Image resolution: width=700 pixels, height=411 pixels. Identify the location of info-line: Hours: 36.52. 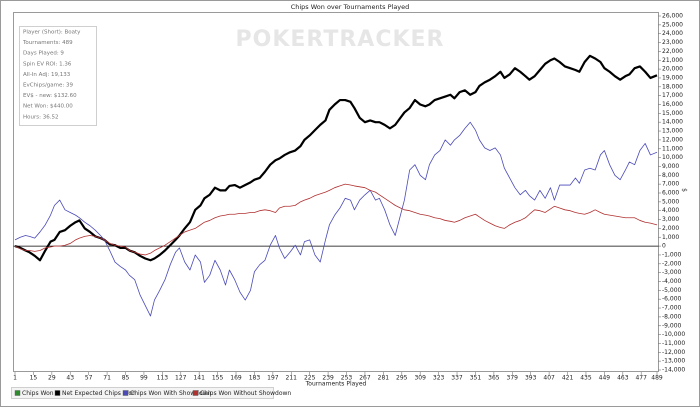
(40, 117).